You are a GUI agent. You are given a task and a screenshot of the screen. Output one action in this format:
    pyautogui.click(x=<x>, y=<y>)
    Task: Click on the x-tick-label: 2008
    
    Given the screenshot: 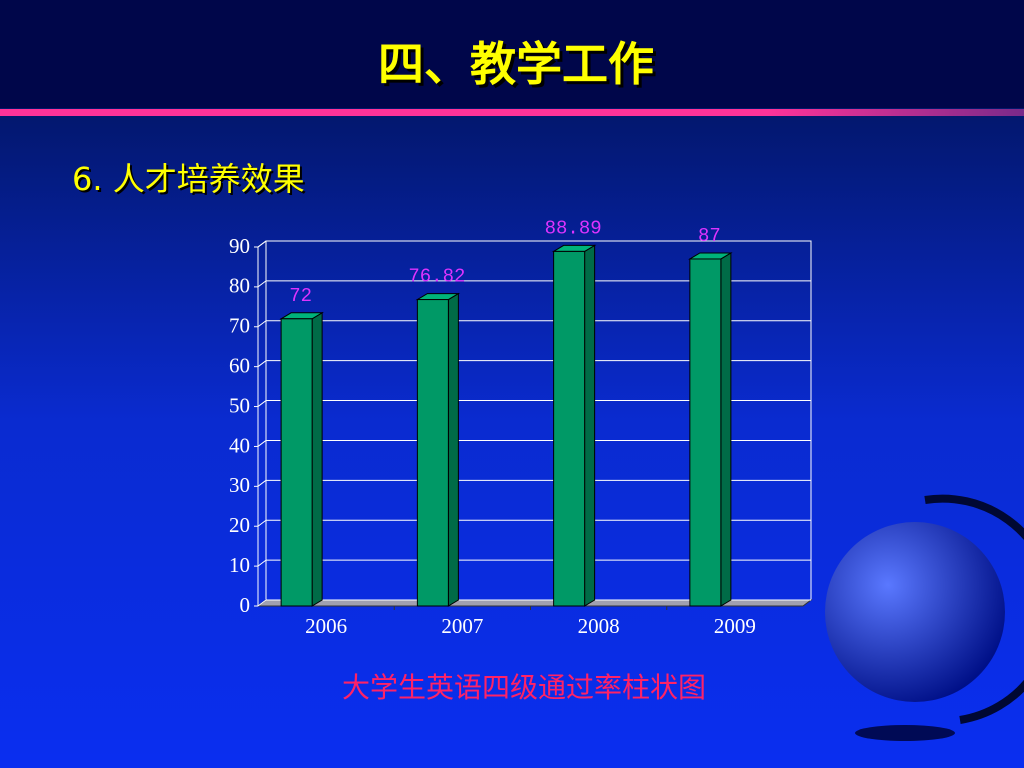 What is the action you would take?
    pyautogui.click(x=599, y=626)
    